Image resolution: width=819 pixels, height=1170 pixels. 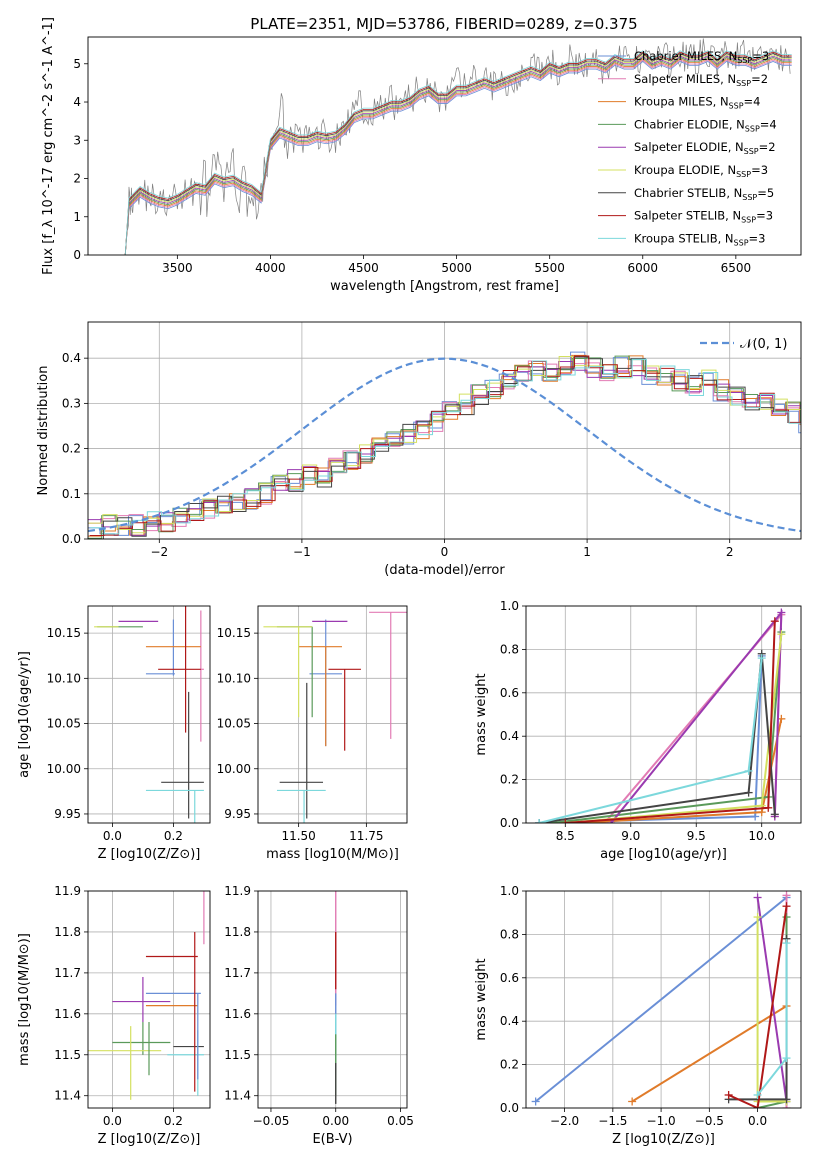 What do you see at coordinates (332, 854) in the screenshot?
I see `x-axis-label: mass [log10(M/M⊙)]` at bounding box center [332, 854].